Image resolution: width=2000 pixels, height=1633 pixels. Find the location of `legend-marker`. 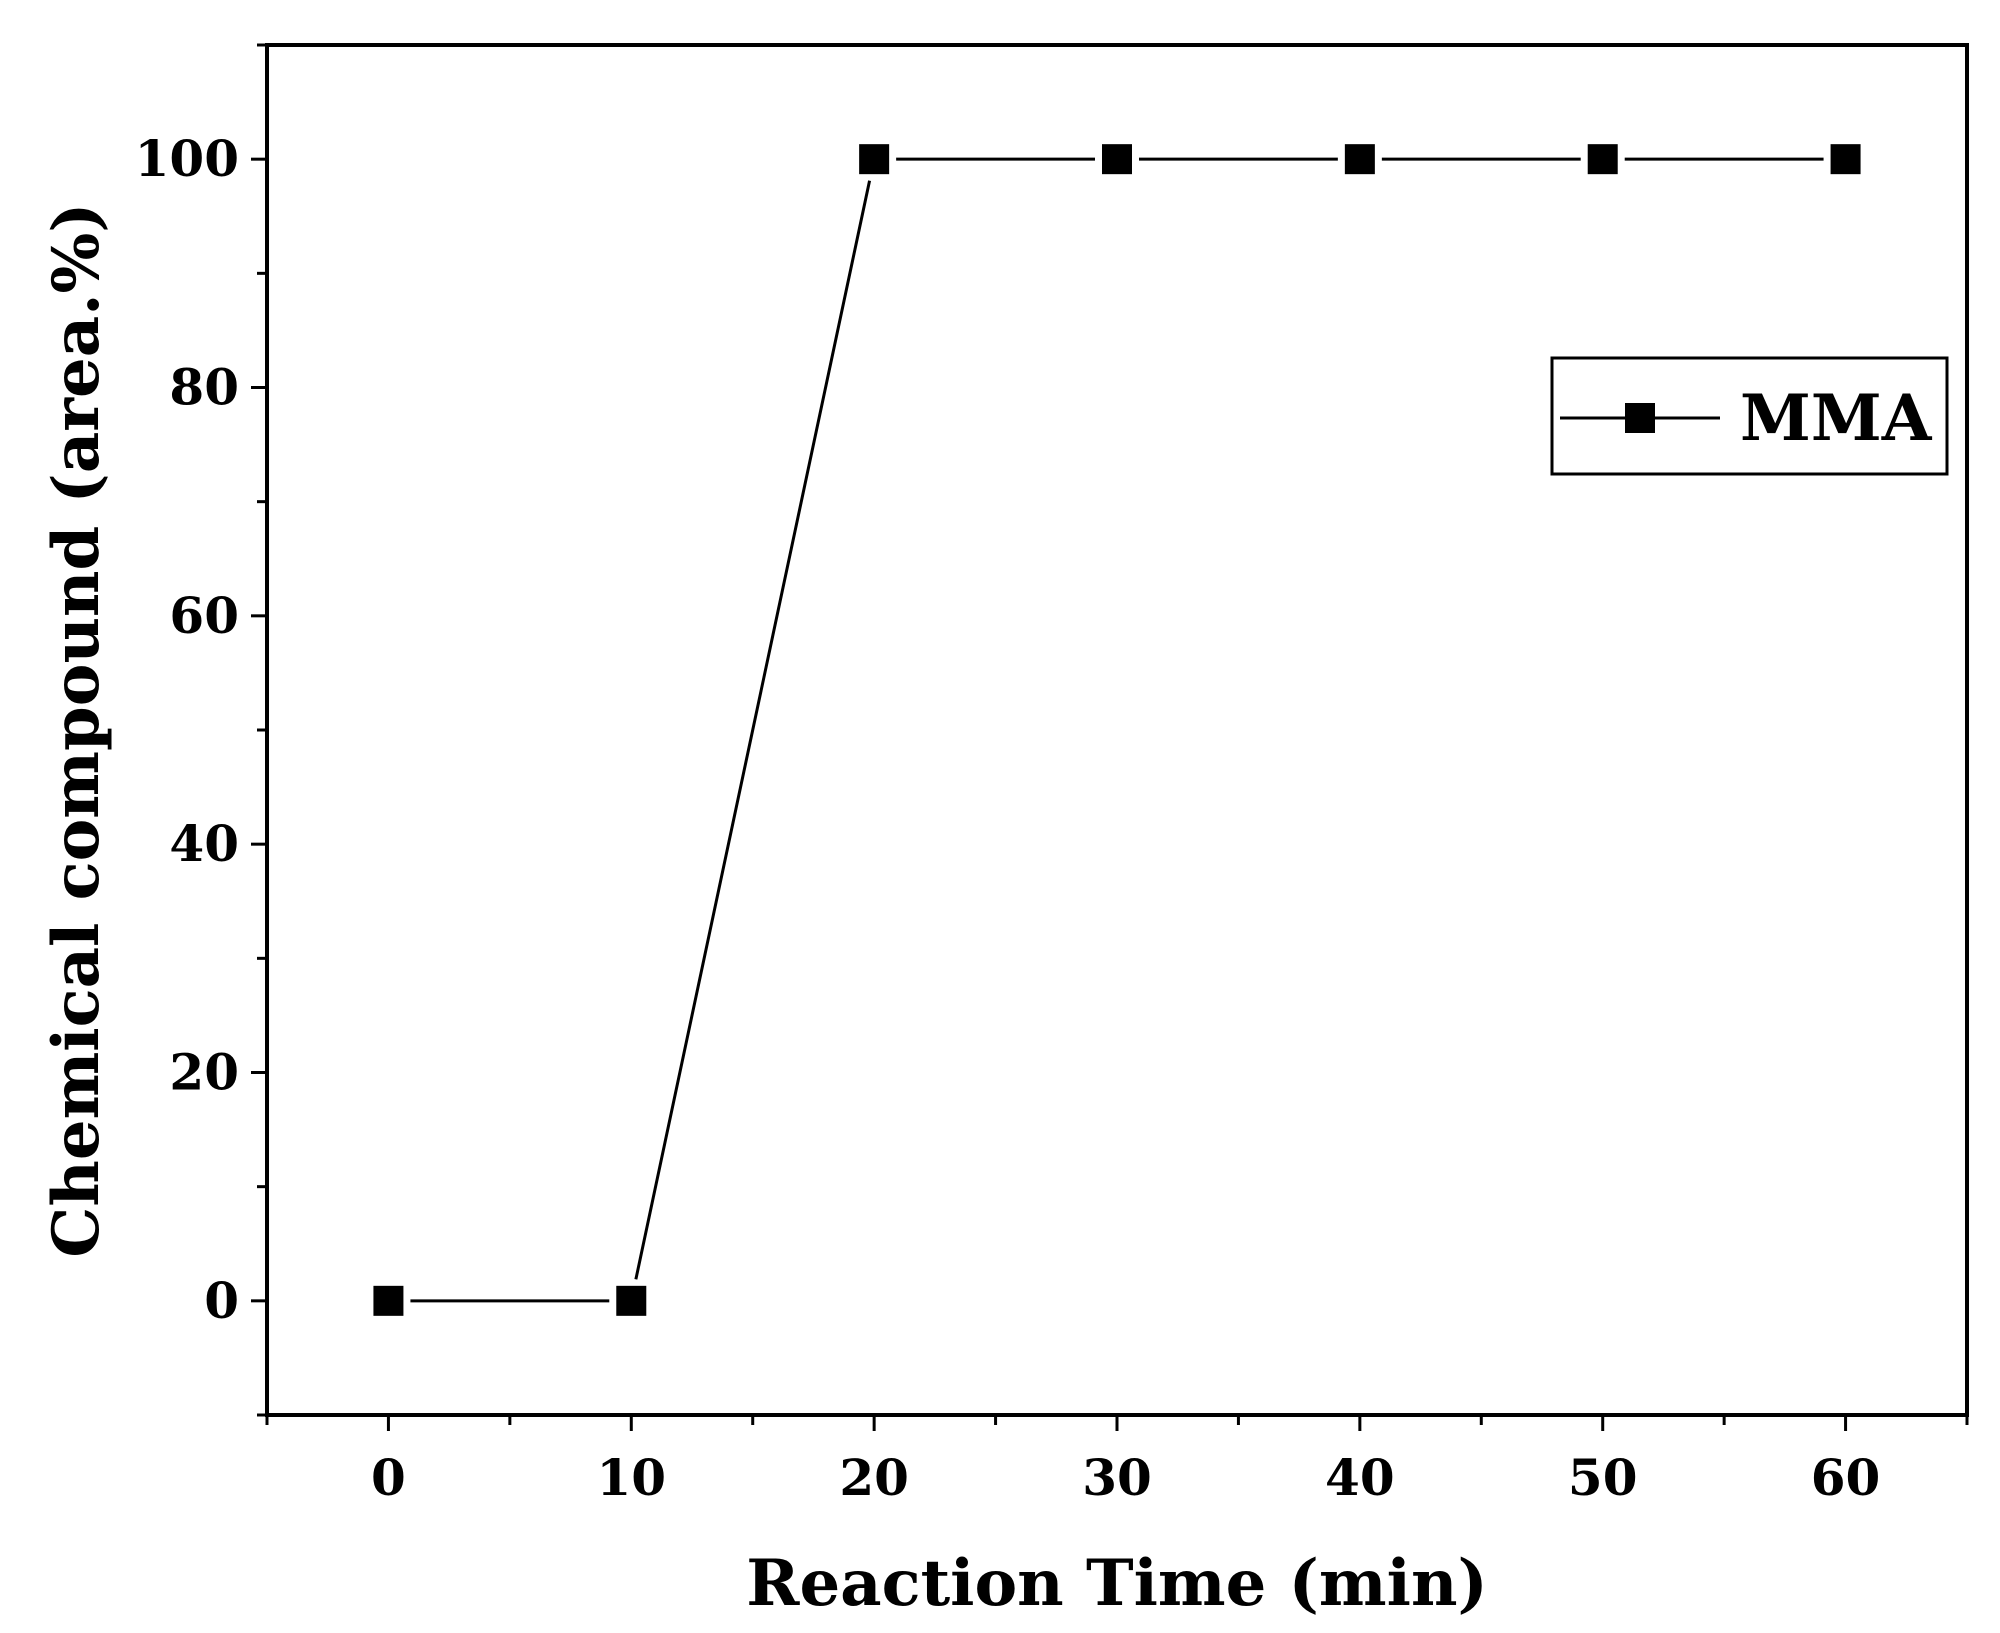

legend-marker is located at coordinates (1640, 418).